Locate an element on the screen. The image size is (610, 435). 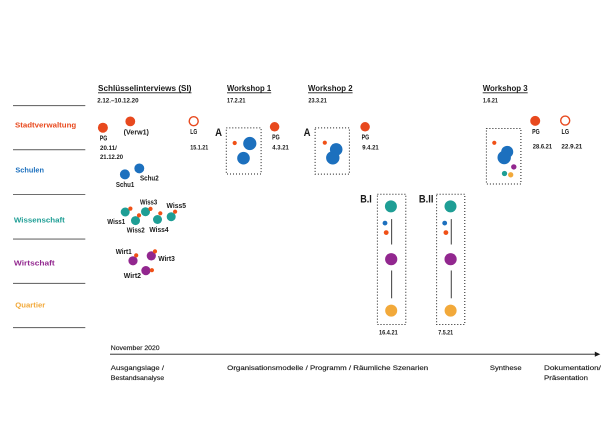
svg-text: B.I is located at coordinates (366, 200).